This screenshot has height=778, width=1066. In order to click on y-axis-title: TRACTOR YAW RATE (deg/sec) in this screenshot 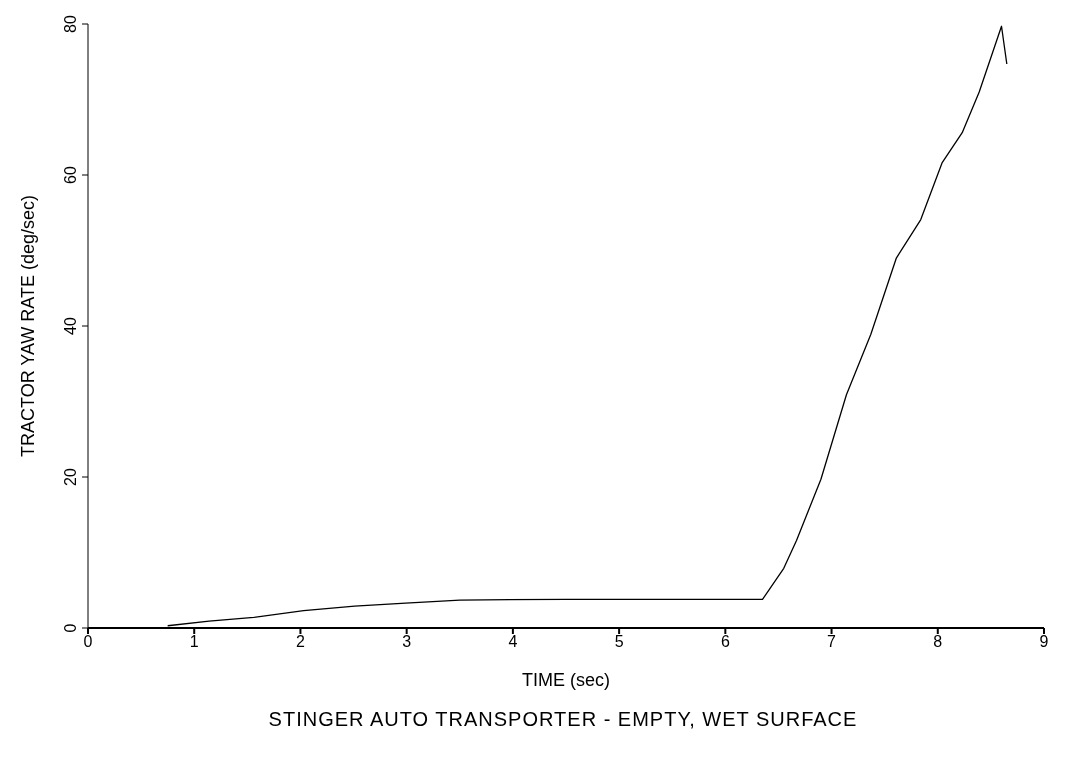, I will do `click(28, 326)`.